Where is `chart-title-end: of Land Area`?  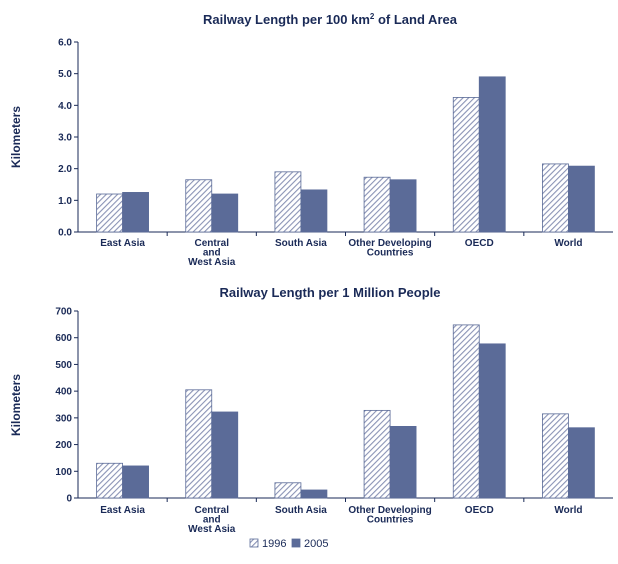 chart-title-end: of Land Area is located at coordinates (415, 19).